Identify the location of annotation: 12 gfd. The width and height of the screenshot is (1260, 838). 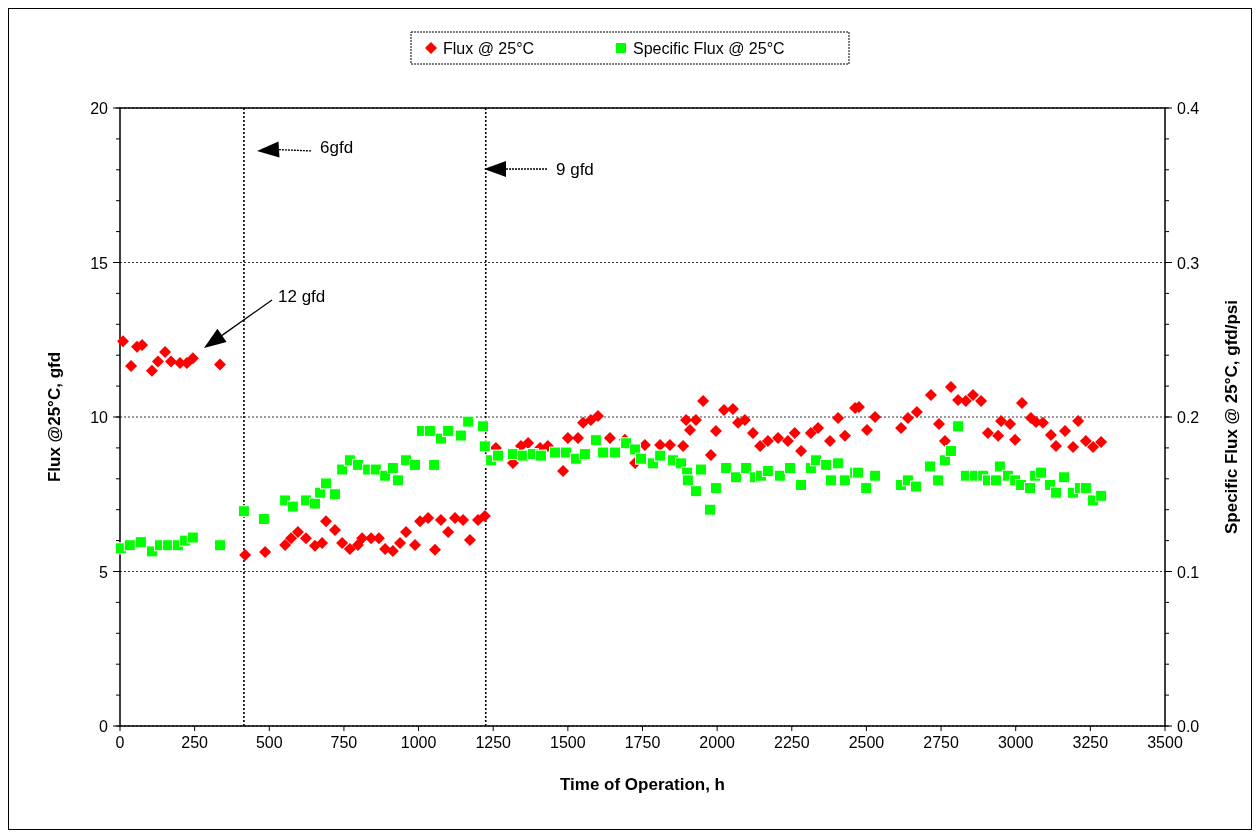
(302, 296).